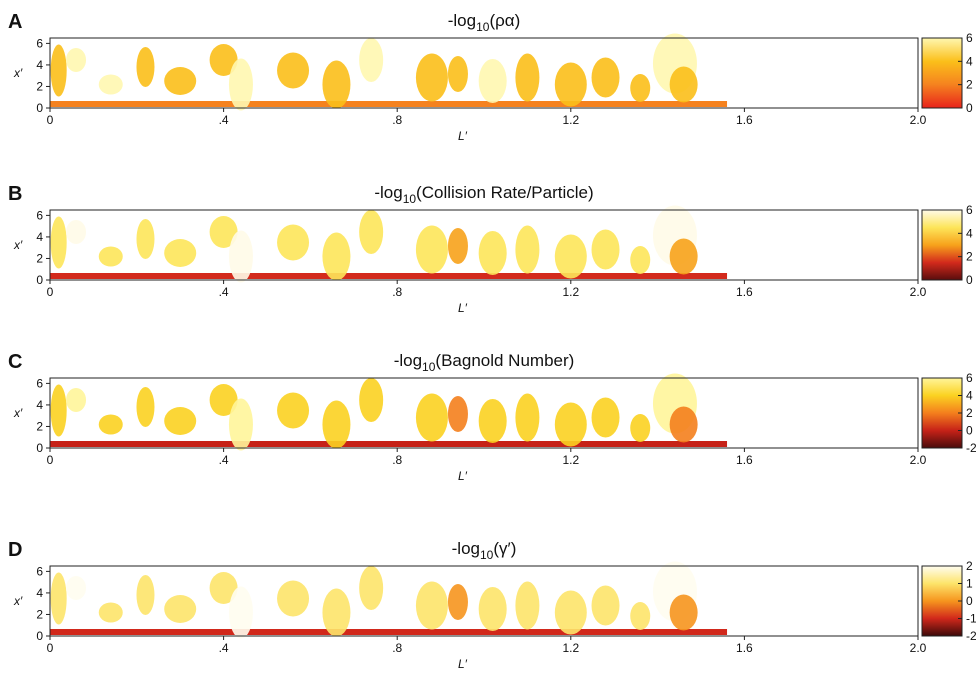 This screenshot has width=976, height=684. What do you see at coordinates (15, 550) in the screenshot?
I see `panel-label: D` at bounding box center [15, 550].